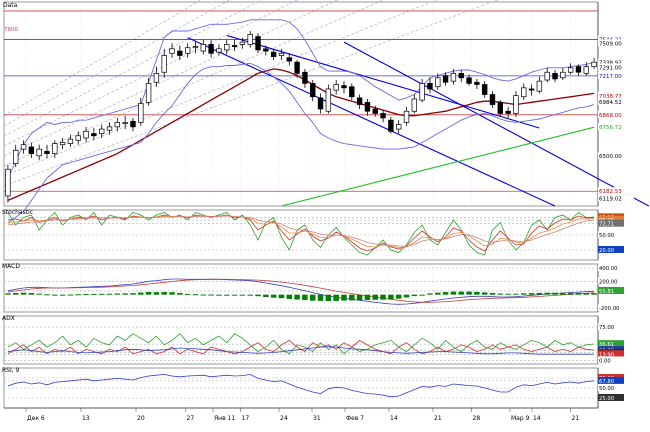  Describe the element at coordinates (246, 418) in the screenshot. I see `x-tick-label: 17` at that location.